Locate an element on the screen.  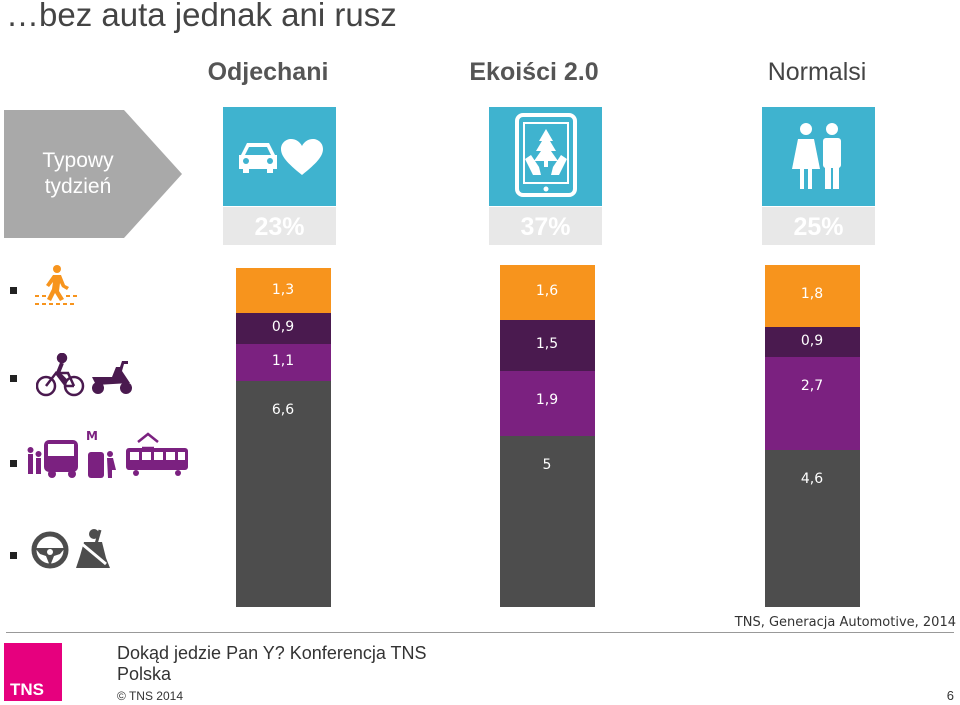
share-odjechani: 23% is located at coordinates (279, 226).